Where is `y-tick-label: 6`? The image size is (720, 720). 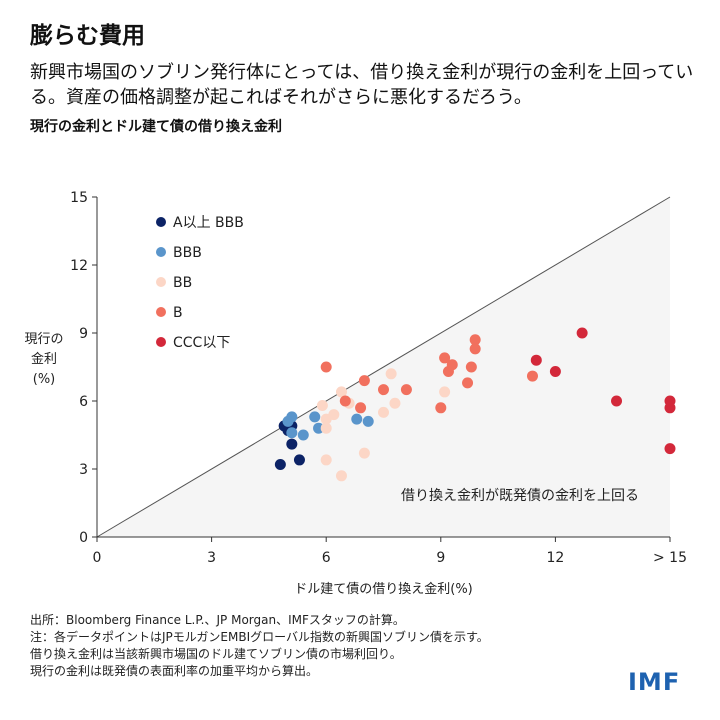
y-tick-label: 6 is located at coordinates (83, 402).